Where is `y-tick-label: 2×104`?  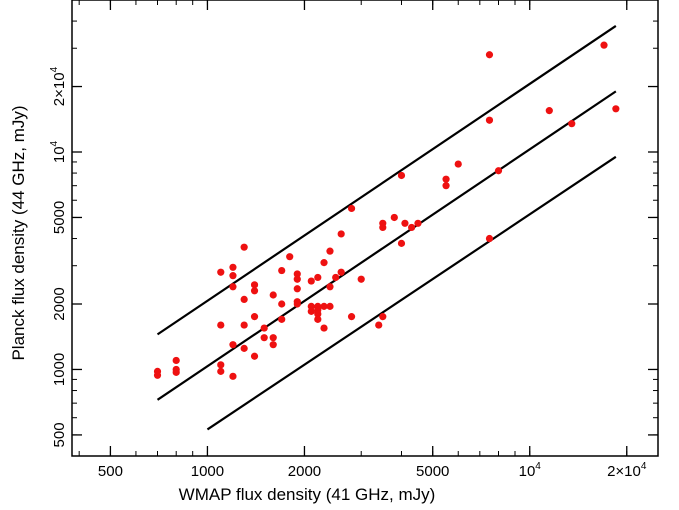
y-tick-label: 2×104 is located at coordinates (58, 86).